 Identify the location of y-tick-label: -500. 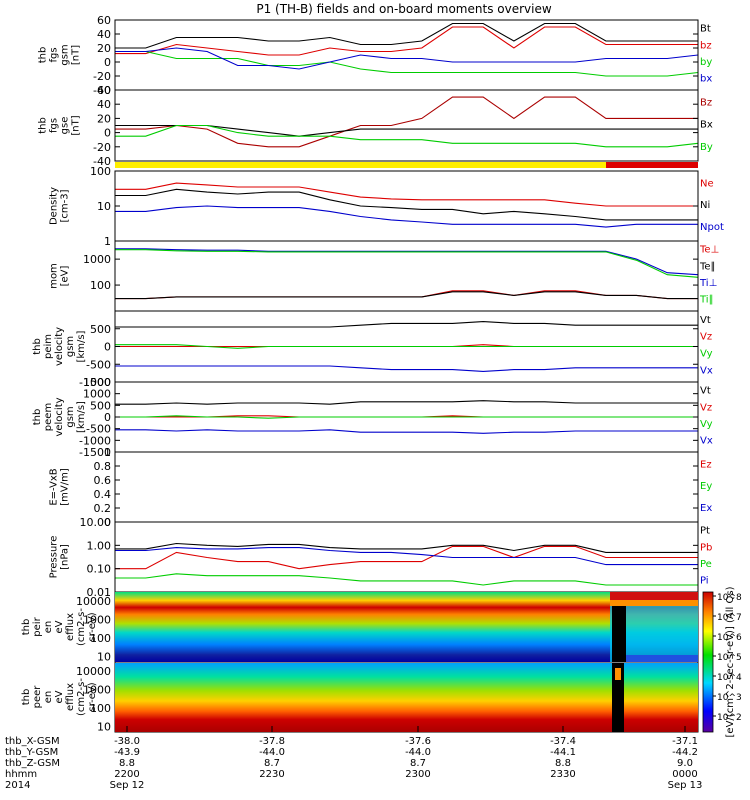
(98, 429).